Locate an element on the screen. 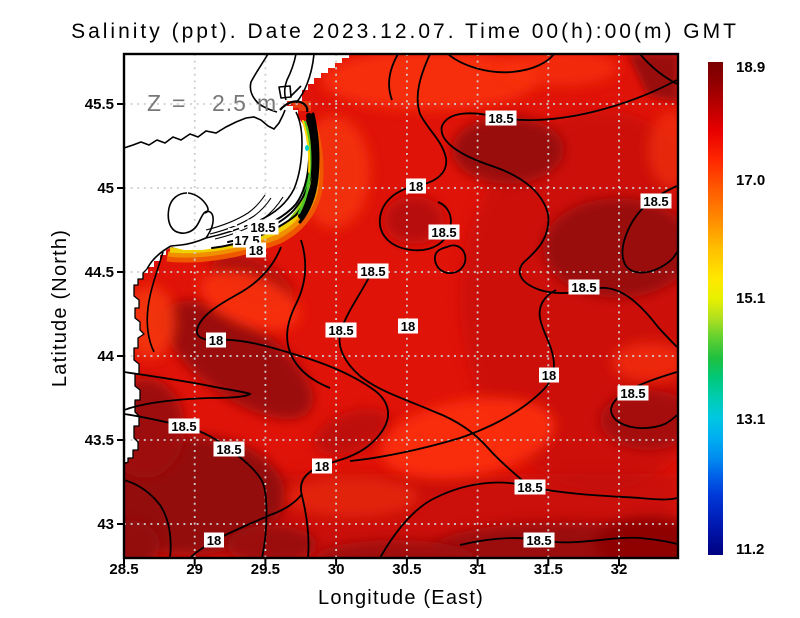  svg-text: 45 is located at coordinates (105, 188).